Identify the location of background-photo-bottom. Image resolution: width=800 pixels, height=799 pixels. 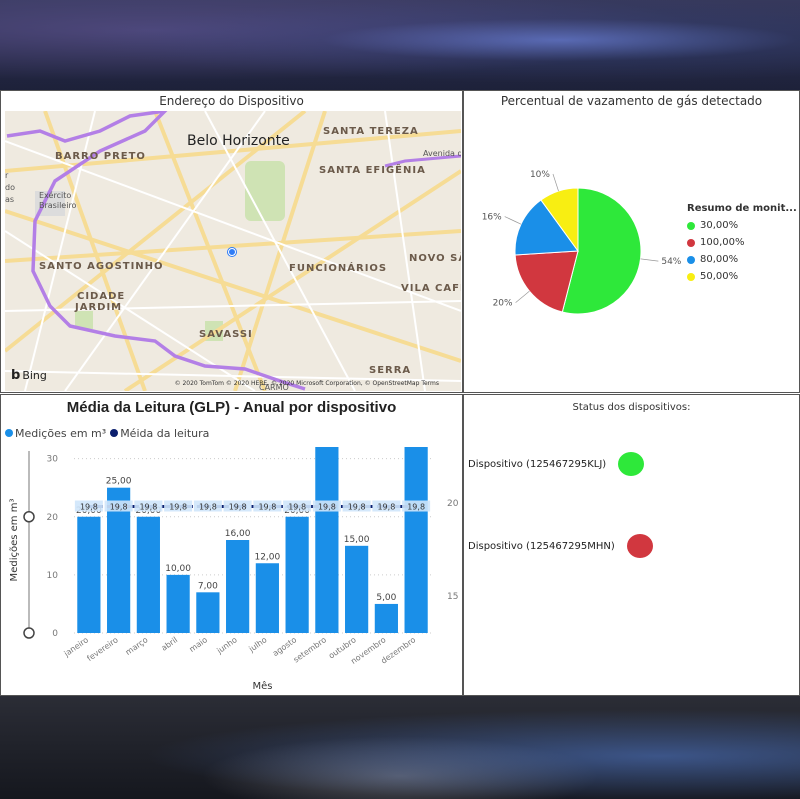
(400, 747).